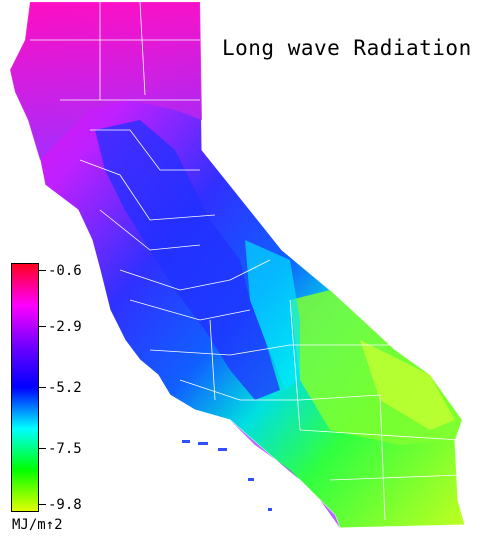  I want to click on desert-east, so click(407, 385).